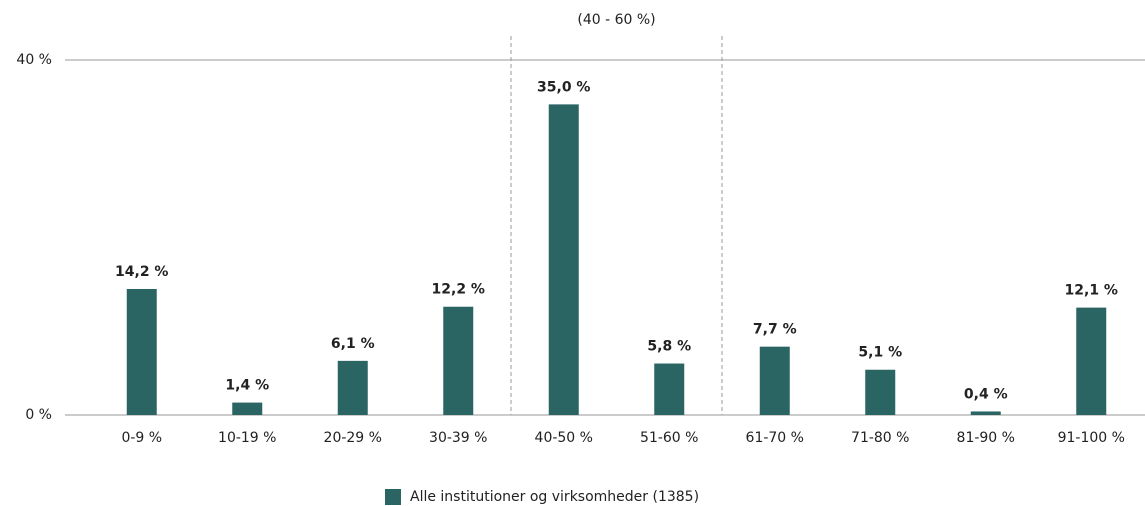  Describe the element at coordinates (458, 290) in the screenshot. I see `value-label: 12,2 %` at that location.